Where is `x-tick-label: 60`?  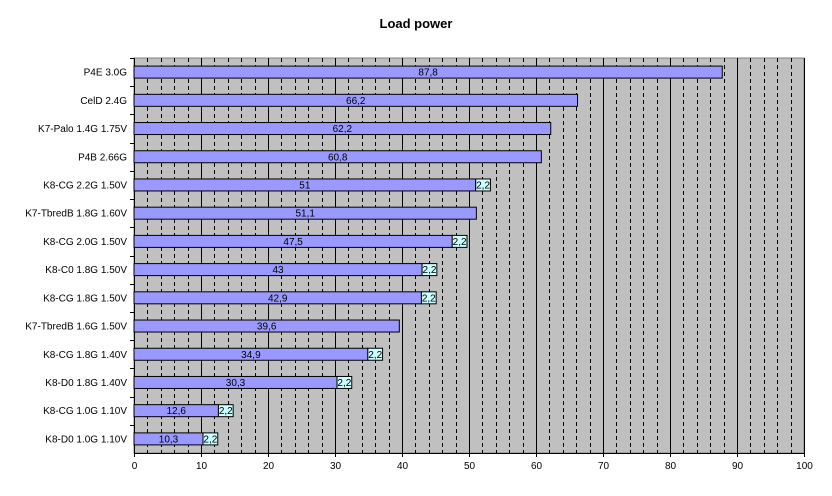
x-tick-label: 60 is located at coordinates (537, 466).